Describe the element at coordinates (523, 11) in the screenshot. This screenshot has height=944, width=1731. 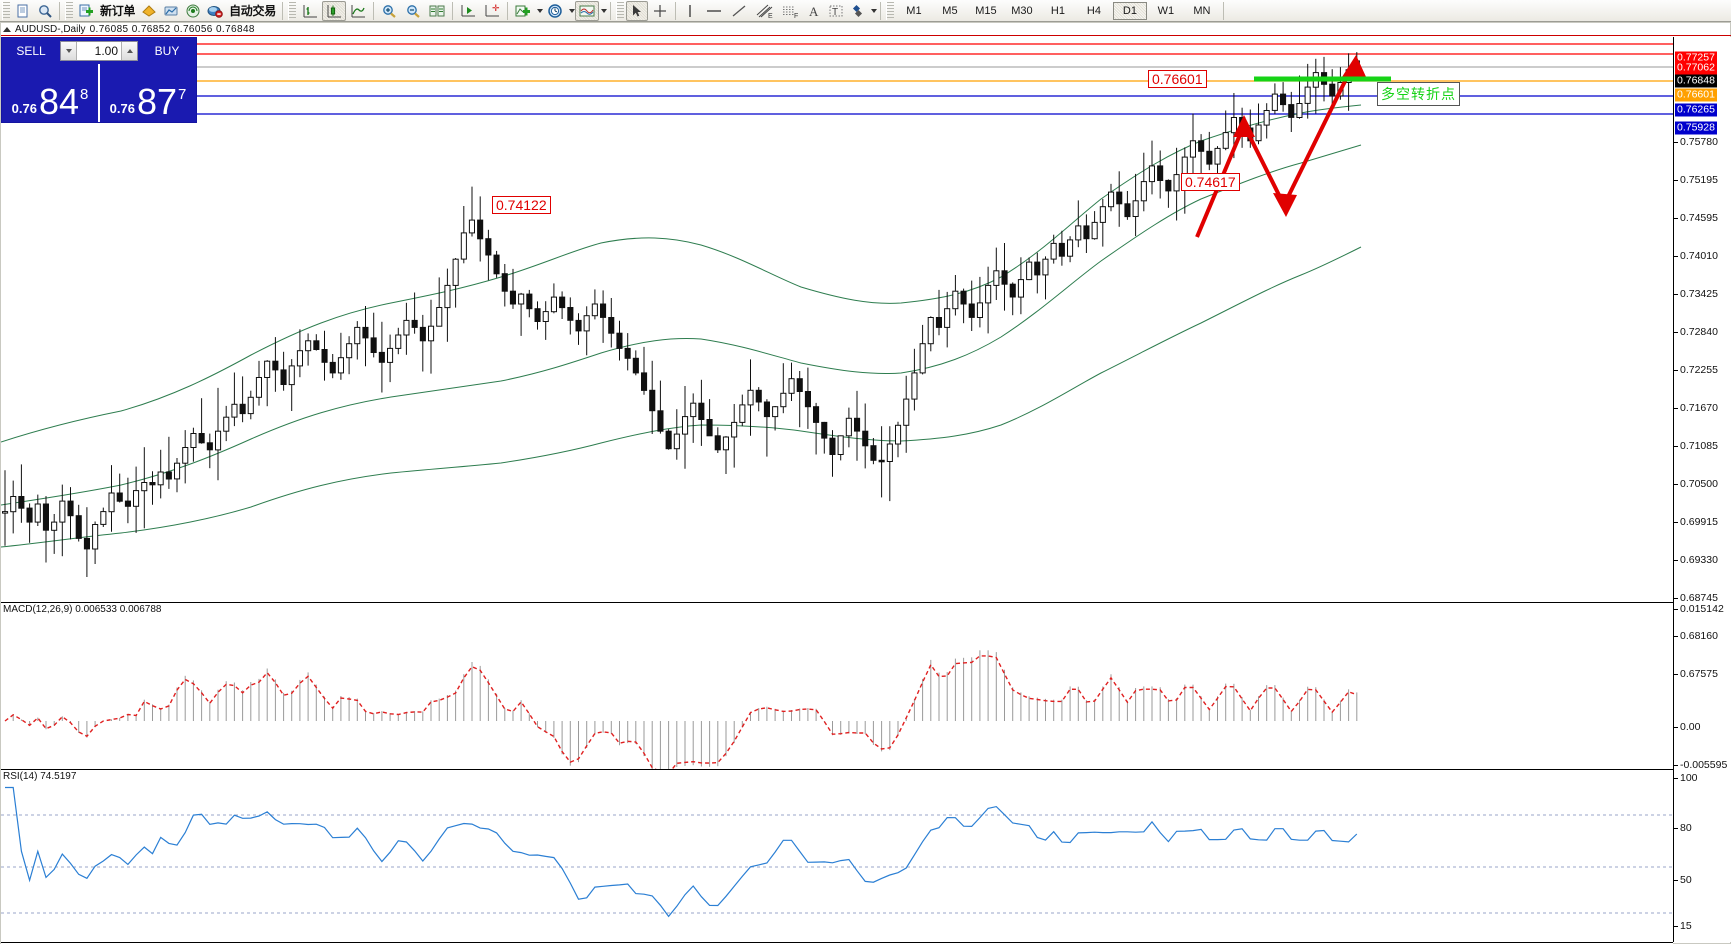
I see `indicators-icon` at that location.